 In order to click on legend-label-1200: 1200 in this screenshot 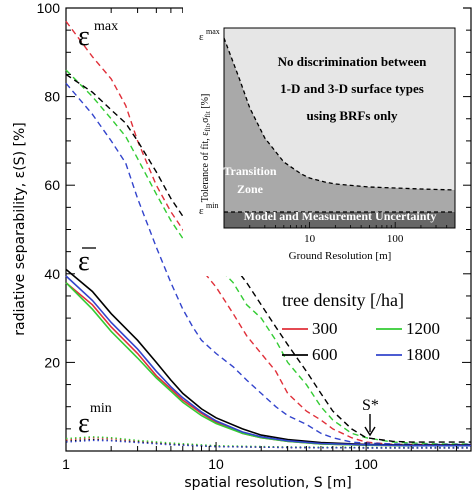, I will do `click(423, 328)`.